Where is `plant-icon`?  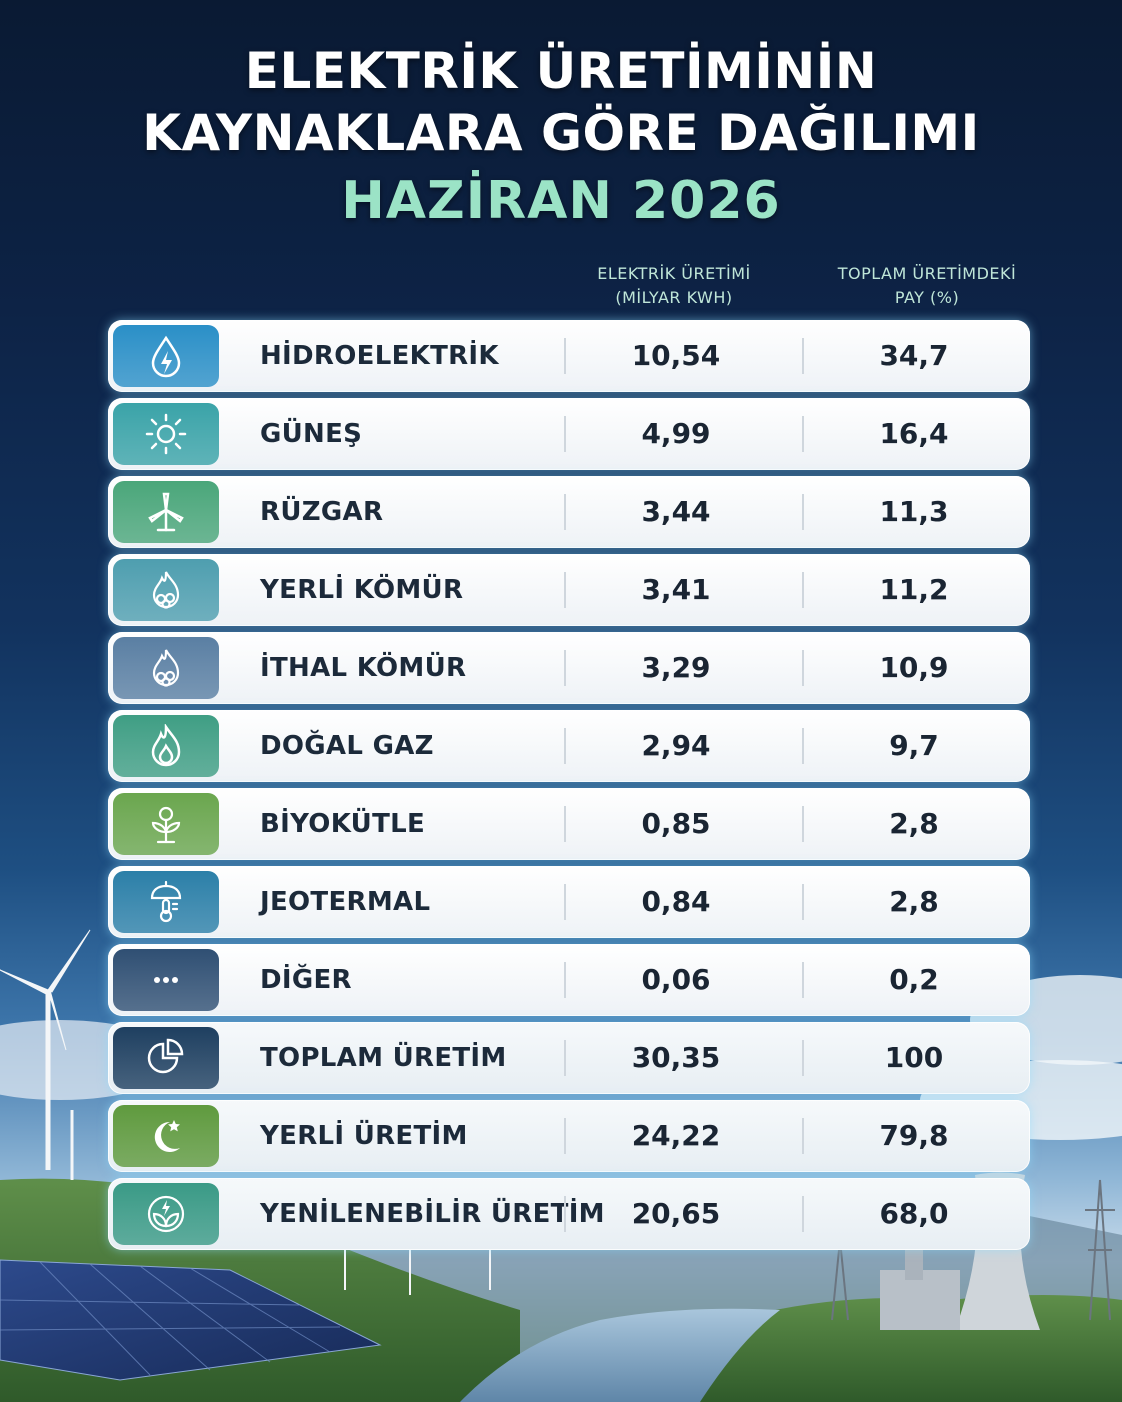
plant-icon is located at coordinates (166, 825).